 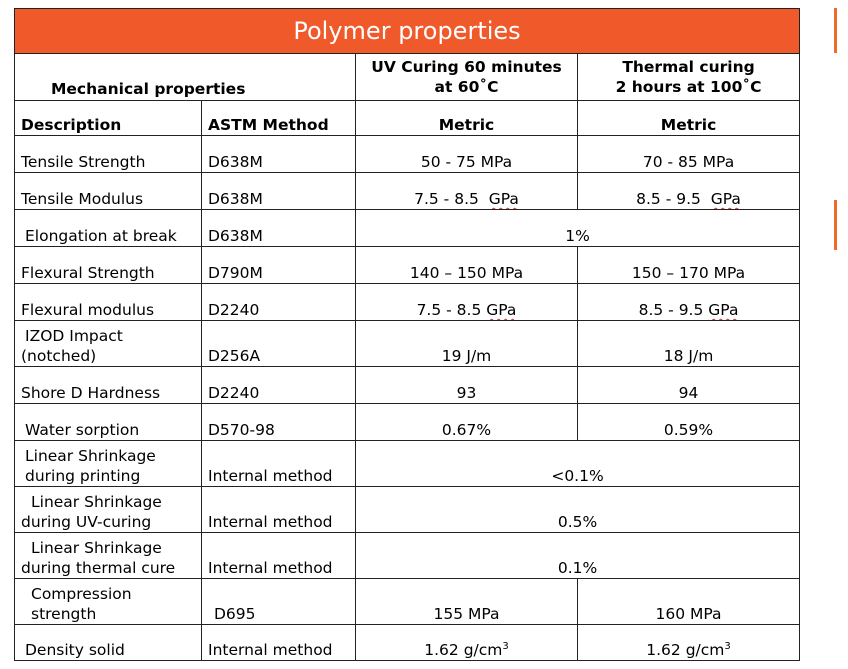 What do you see at coordinates (688, 422) in the screenshot?
I see `row-thermal-value: 0.59%` at bounding box center [688, 422].